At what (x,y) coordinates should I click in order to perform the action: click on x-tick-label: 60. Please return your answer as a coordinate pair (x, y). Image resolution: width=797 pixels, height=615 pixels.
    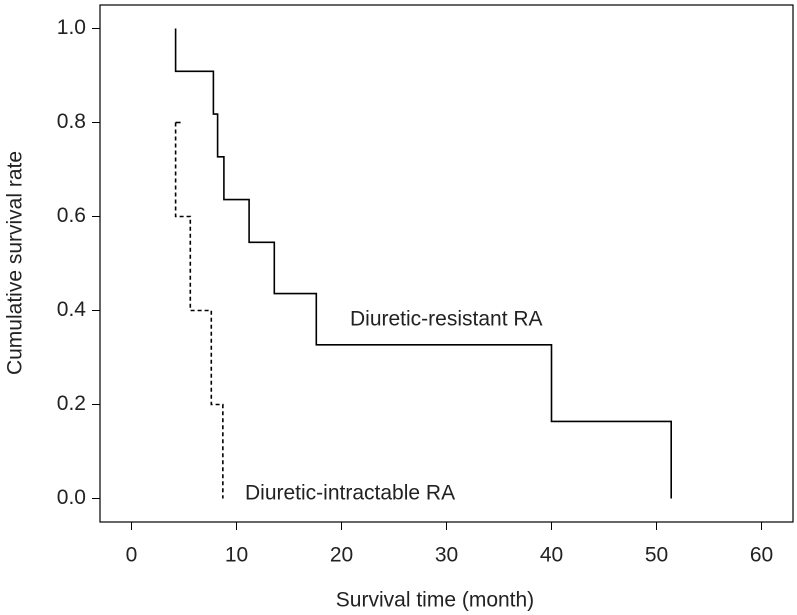
    Looking at the image, I should click on (761, 555).